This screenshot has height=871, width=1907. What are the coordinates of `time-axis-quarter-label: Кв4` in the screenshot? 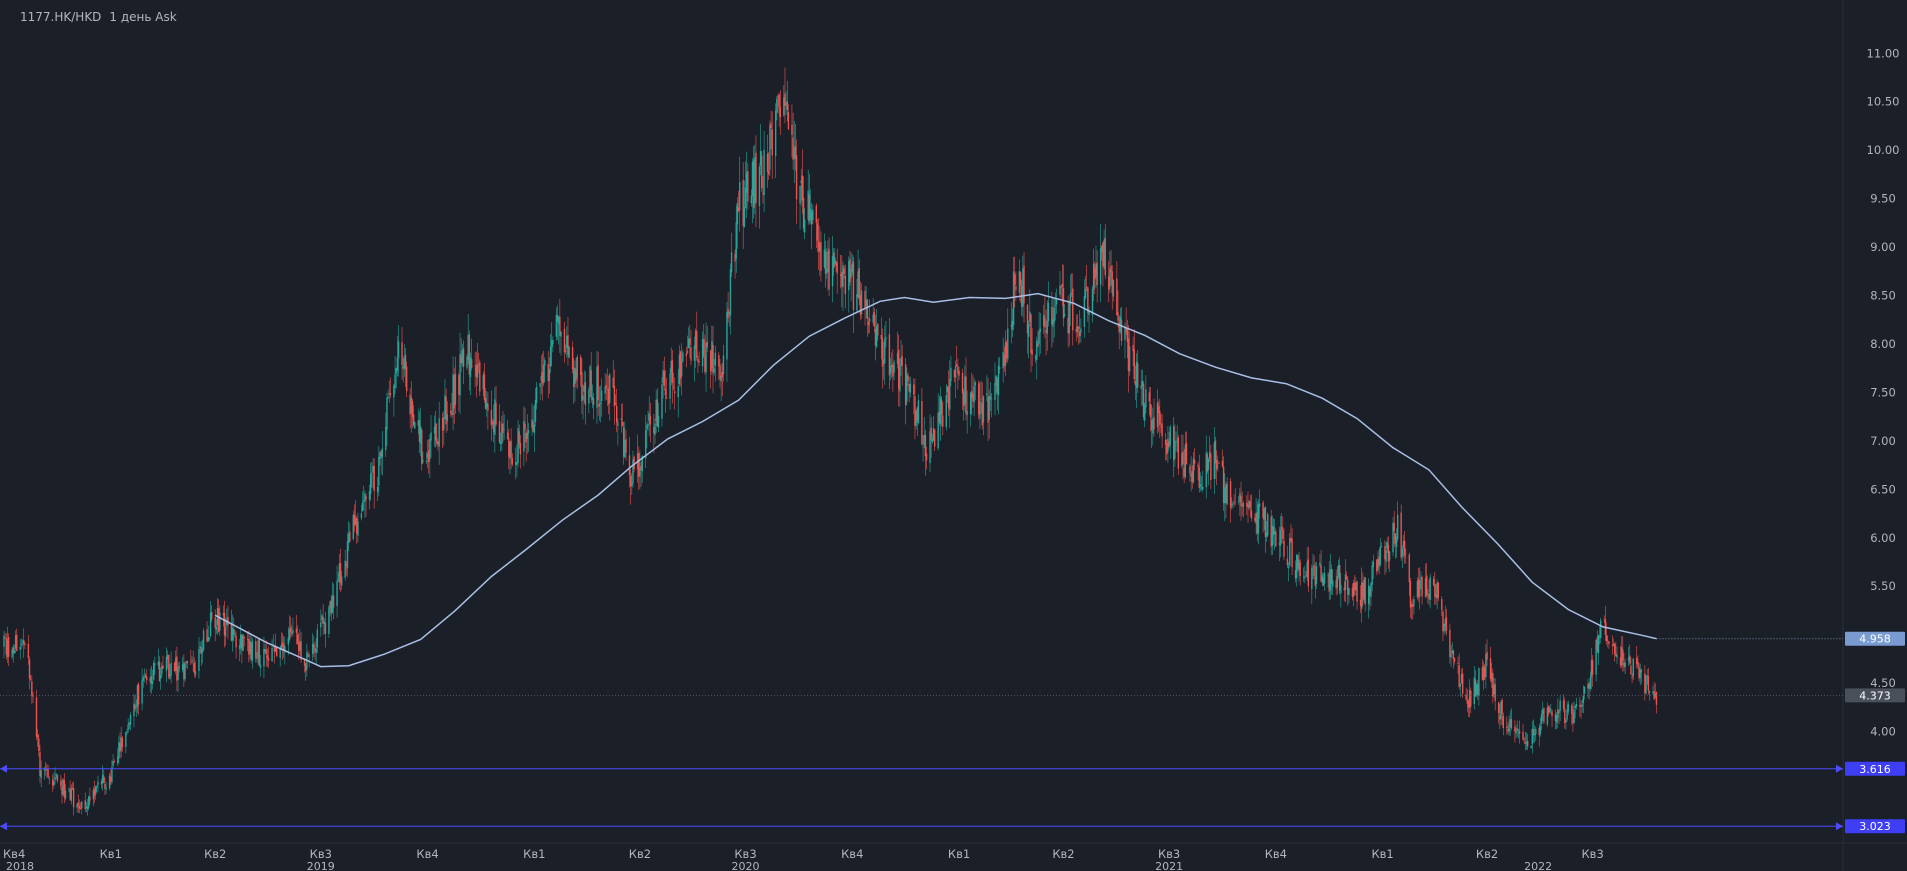 It's located at (14, 854).